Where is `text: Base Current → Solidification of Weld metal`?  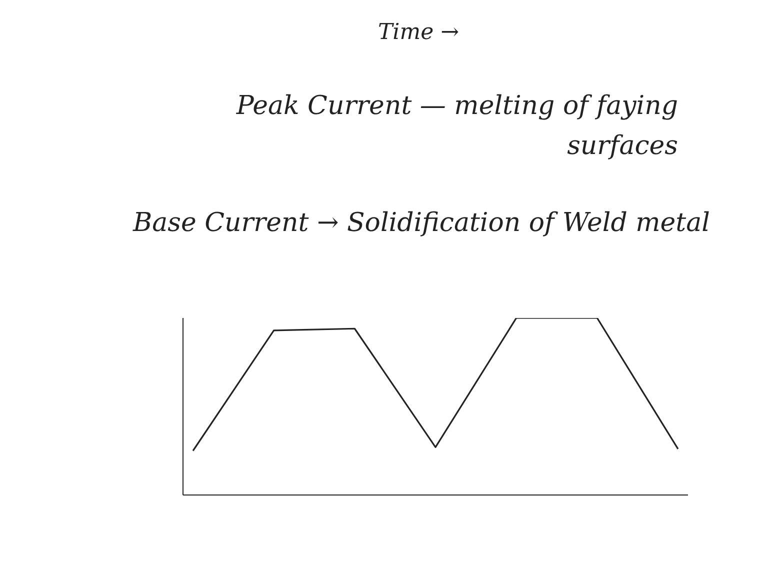
text: Base Current → Solidification of Weld metal is located at coordinates (422, 223).